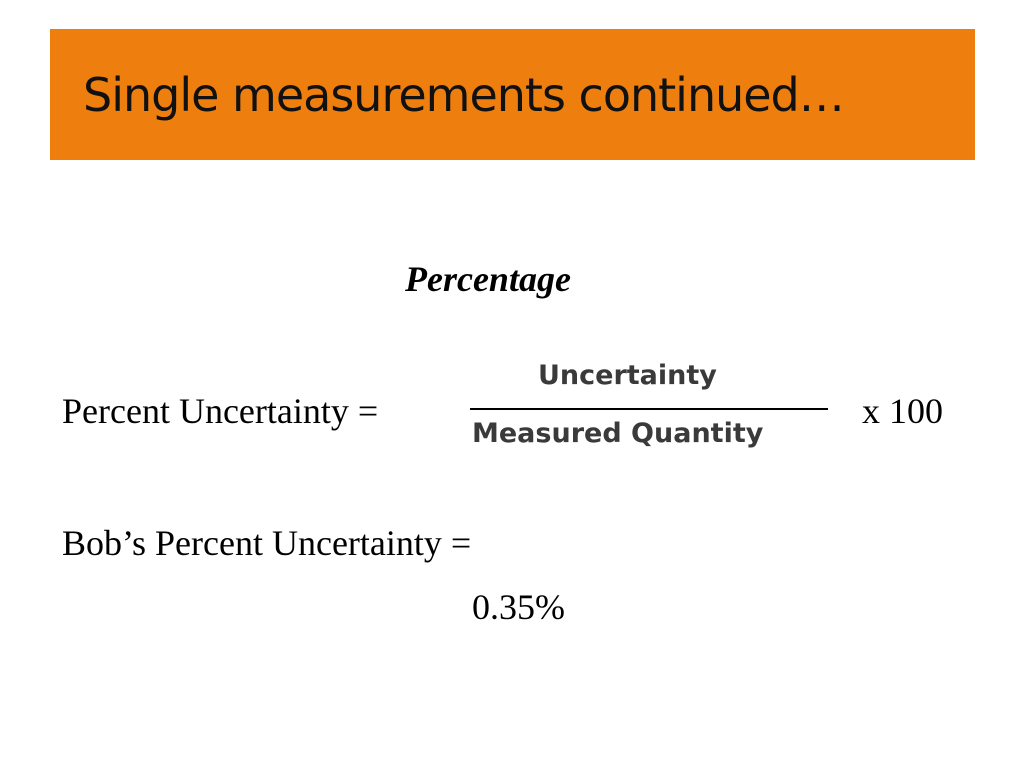  Describe the element at coordinates (488, 279) in the screenshot. I see `subheading: Percentage` at that location.